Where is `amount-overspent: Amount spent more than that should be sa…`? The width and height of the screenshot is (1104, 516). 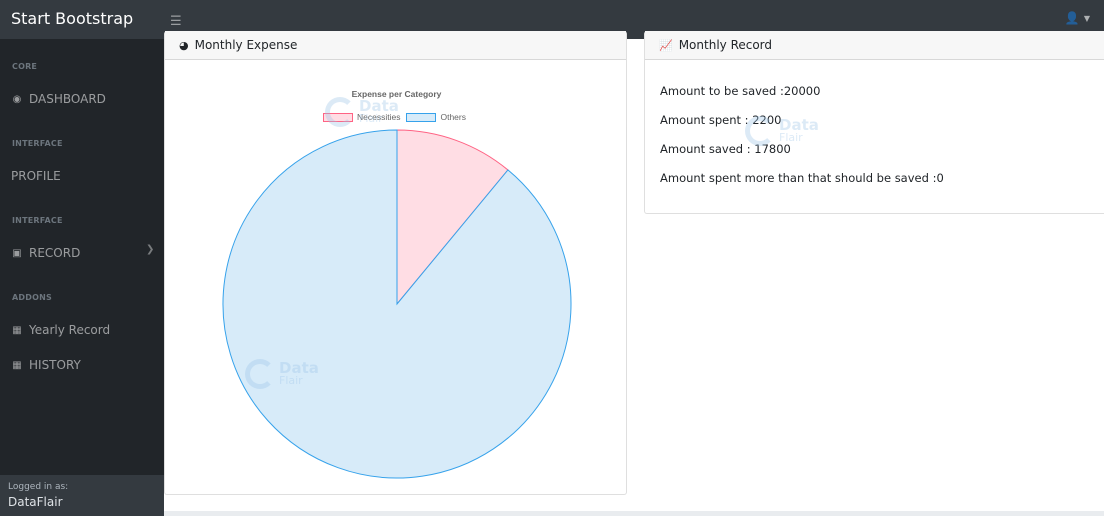 amount-overspent: Amount spent more than that should be sa… is located at coordinates (802, 178).